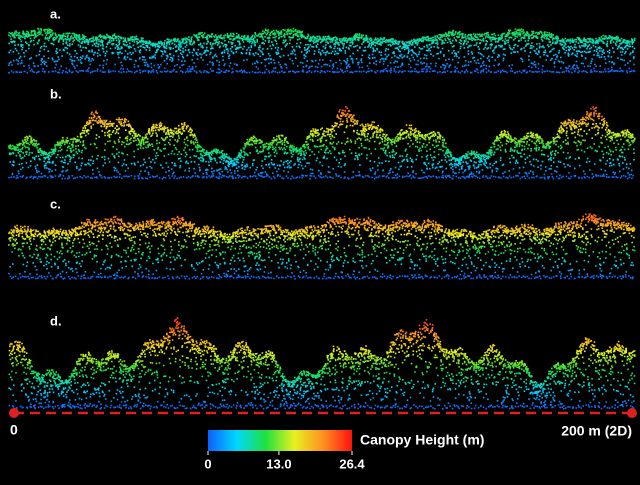 This screenshot has width=640, height=485. I want to click on colorbar-tick-label: 13.0, so click(278, 463).